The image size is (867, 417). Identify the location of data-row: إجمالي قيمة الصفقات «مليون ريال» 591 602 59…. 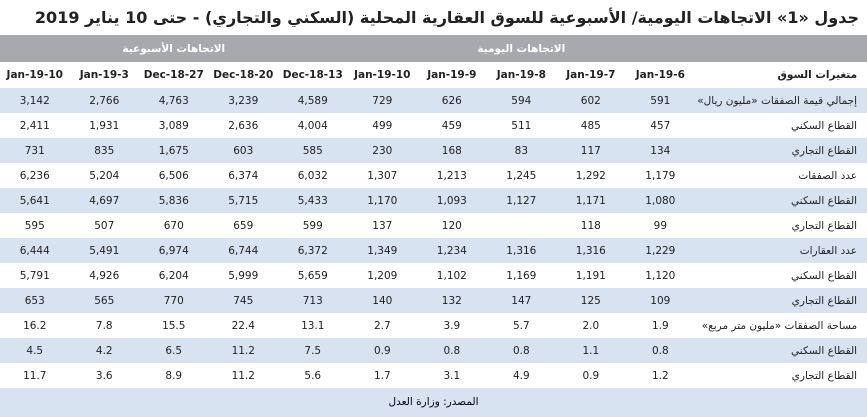
(433, 100).